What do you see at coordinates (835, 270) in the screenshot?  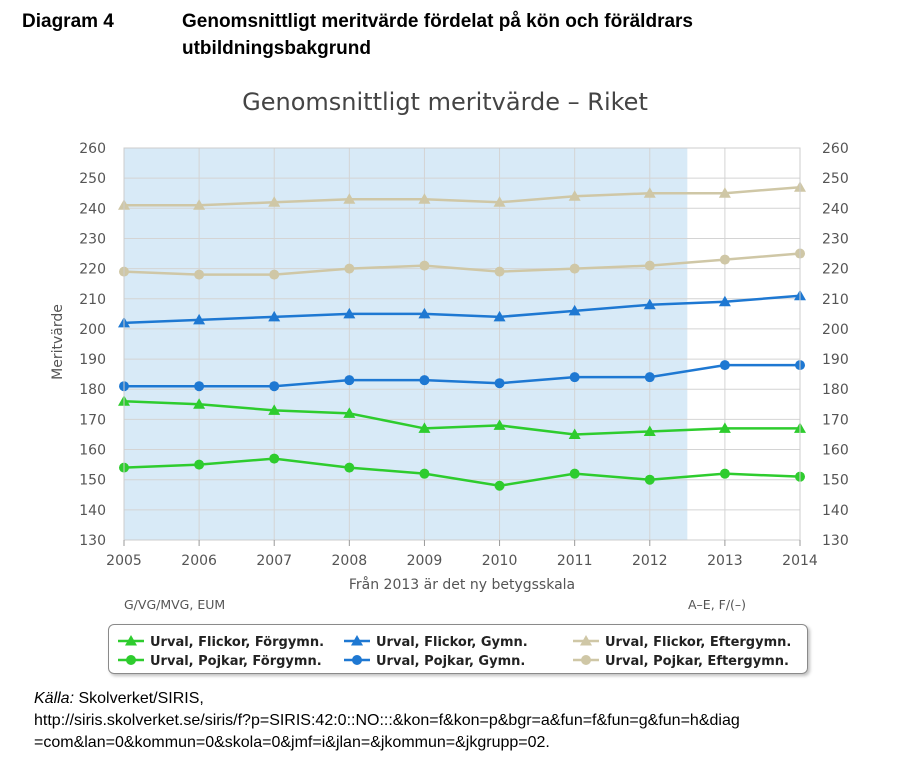 I see `y-tick-label-right: 220` at bounding box center [835, 270].